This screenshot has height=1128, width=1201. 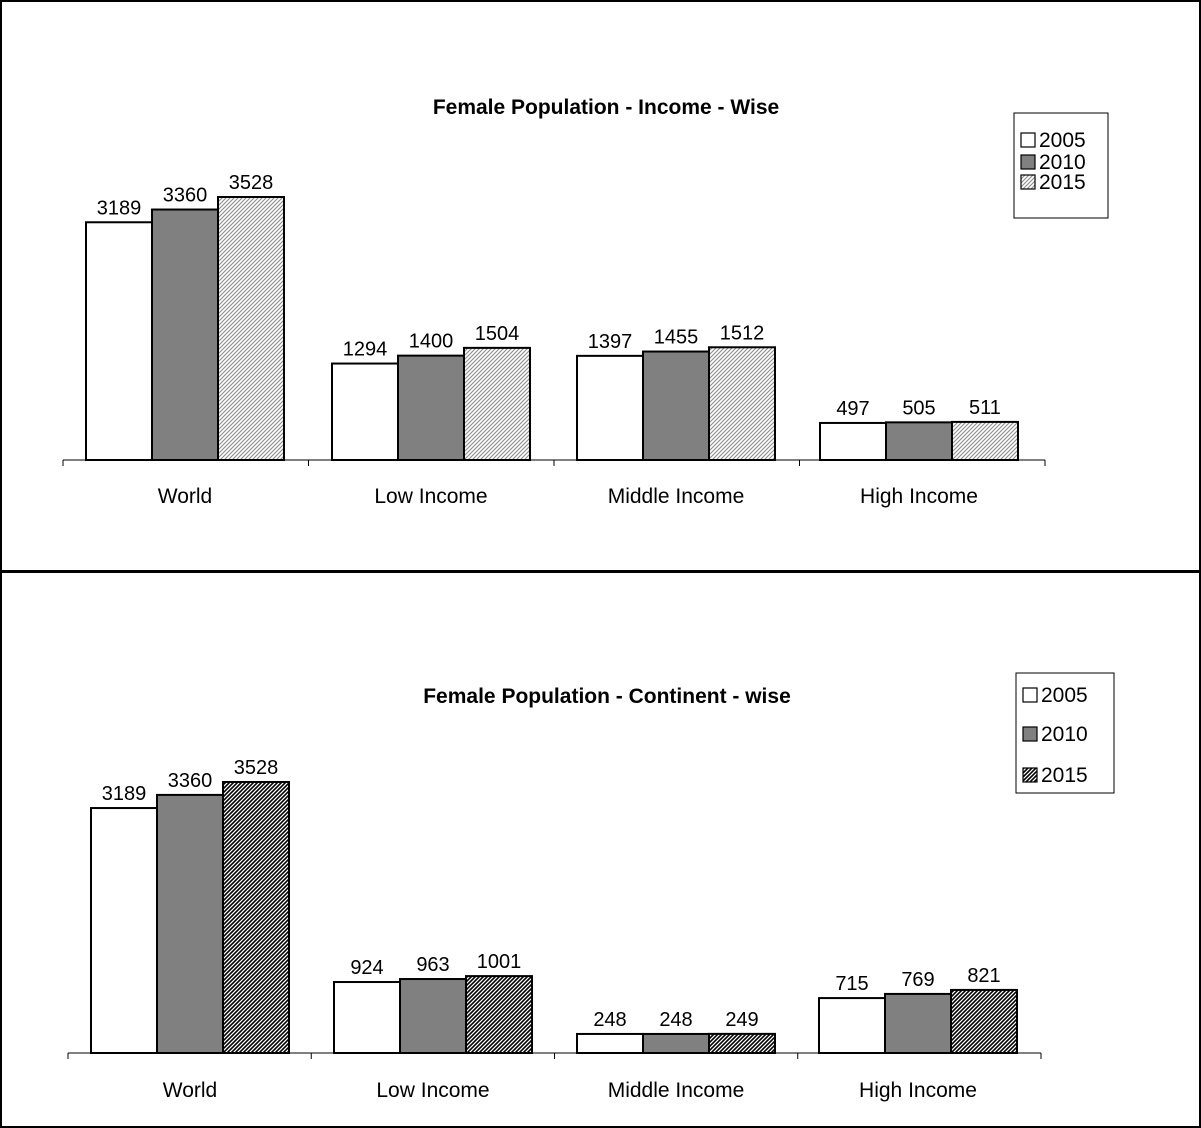 I want to click on data-label: 715, so click(x=851, y=984).